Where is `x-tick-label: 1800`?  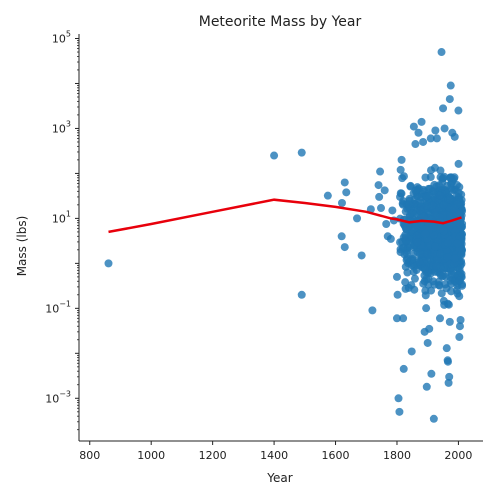 x-tick-label: 1800 is located at coordinates (397, 455).